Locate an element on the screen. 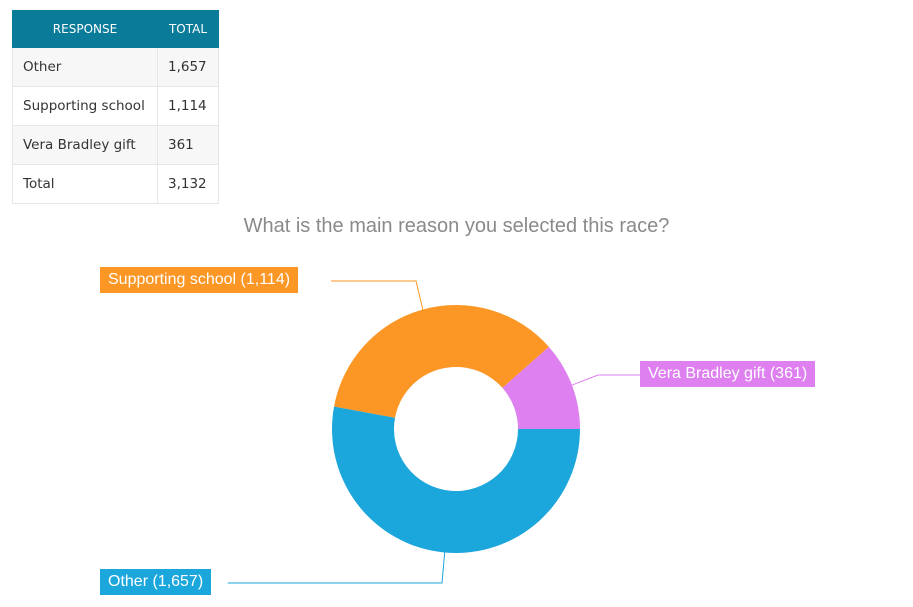 The width and height of the screenshot is (913, 607). response-cell: Vera Bradley gift is located at coordinates (85, 145).